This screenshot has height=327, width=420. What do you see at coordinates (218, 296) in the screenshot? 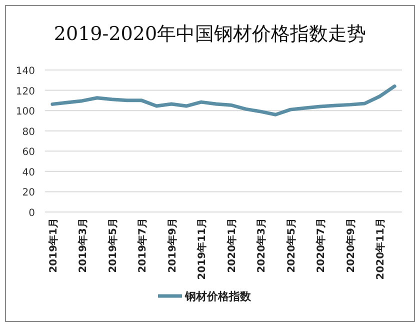
I see `legend-label: 钢材价格指数` at bounding box center [218, 296].